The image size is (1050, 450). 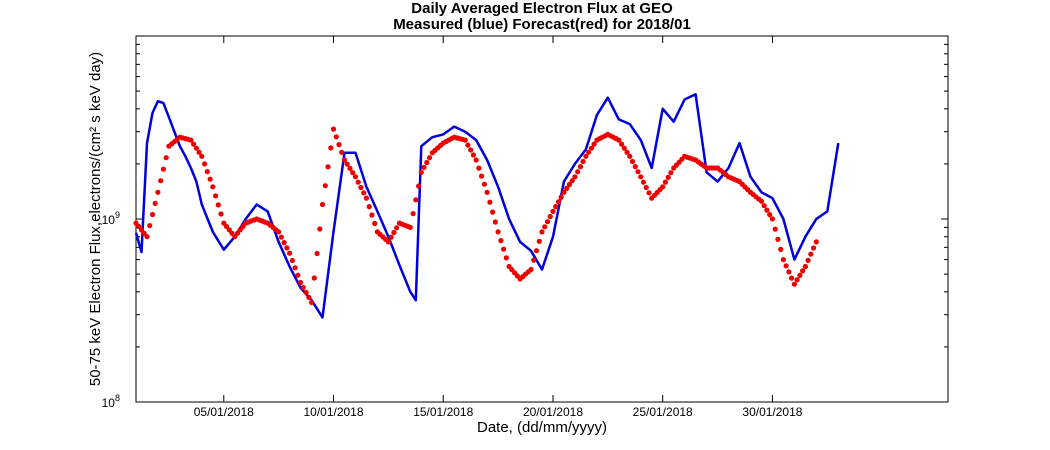 What do you see at coordinates (553, 412) in the screenshot?
I see `x-tick-label: 20/01/2018` at bounding box center [553, 412].